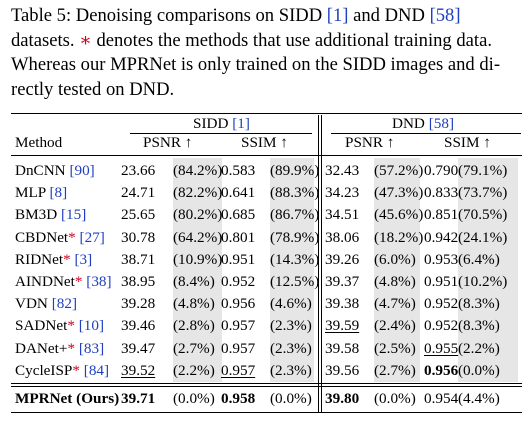  What do you see at coordinates (342, 193) in the screenshot?
I see `cell-d-psnr: 34.23` at bounding box center [342, 193].